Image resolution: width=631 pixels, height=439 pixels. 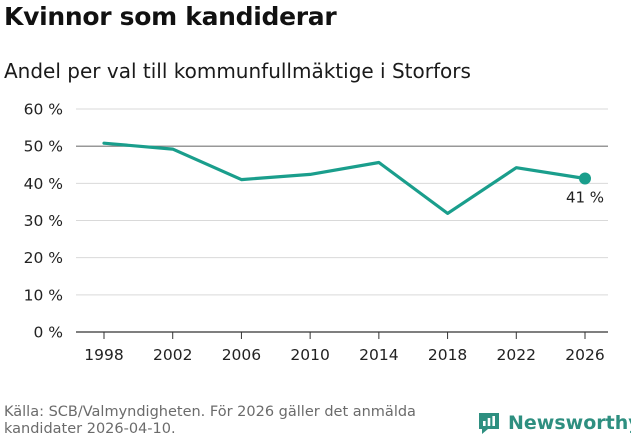 What do you see at coordinates (43, 147) in the screenshot?
I see `y-tick-label: 50 %` at bounding box center [43, 147].